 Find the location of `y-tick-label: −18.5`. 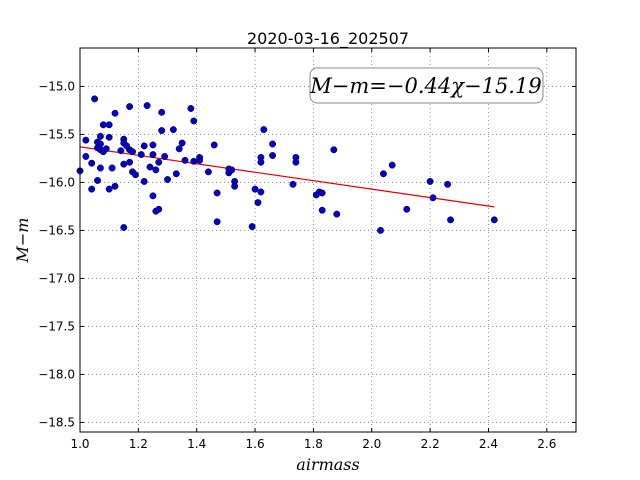

y-tick-label: −18.5 is located at coordinates (56, 422).